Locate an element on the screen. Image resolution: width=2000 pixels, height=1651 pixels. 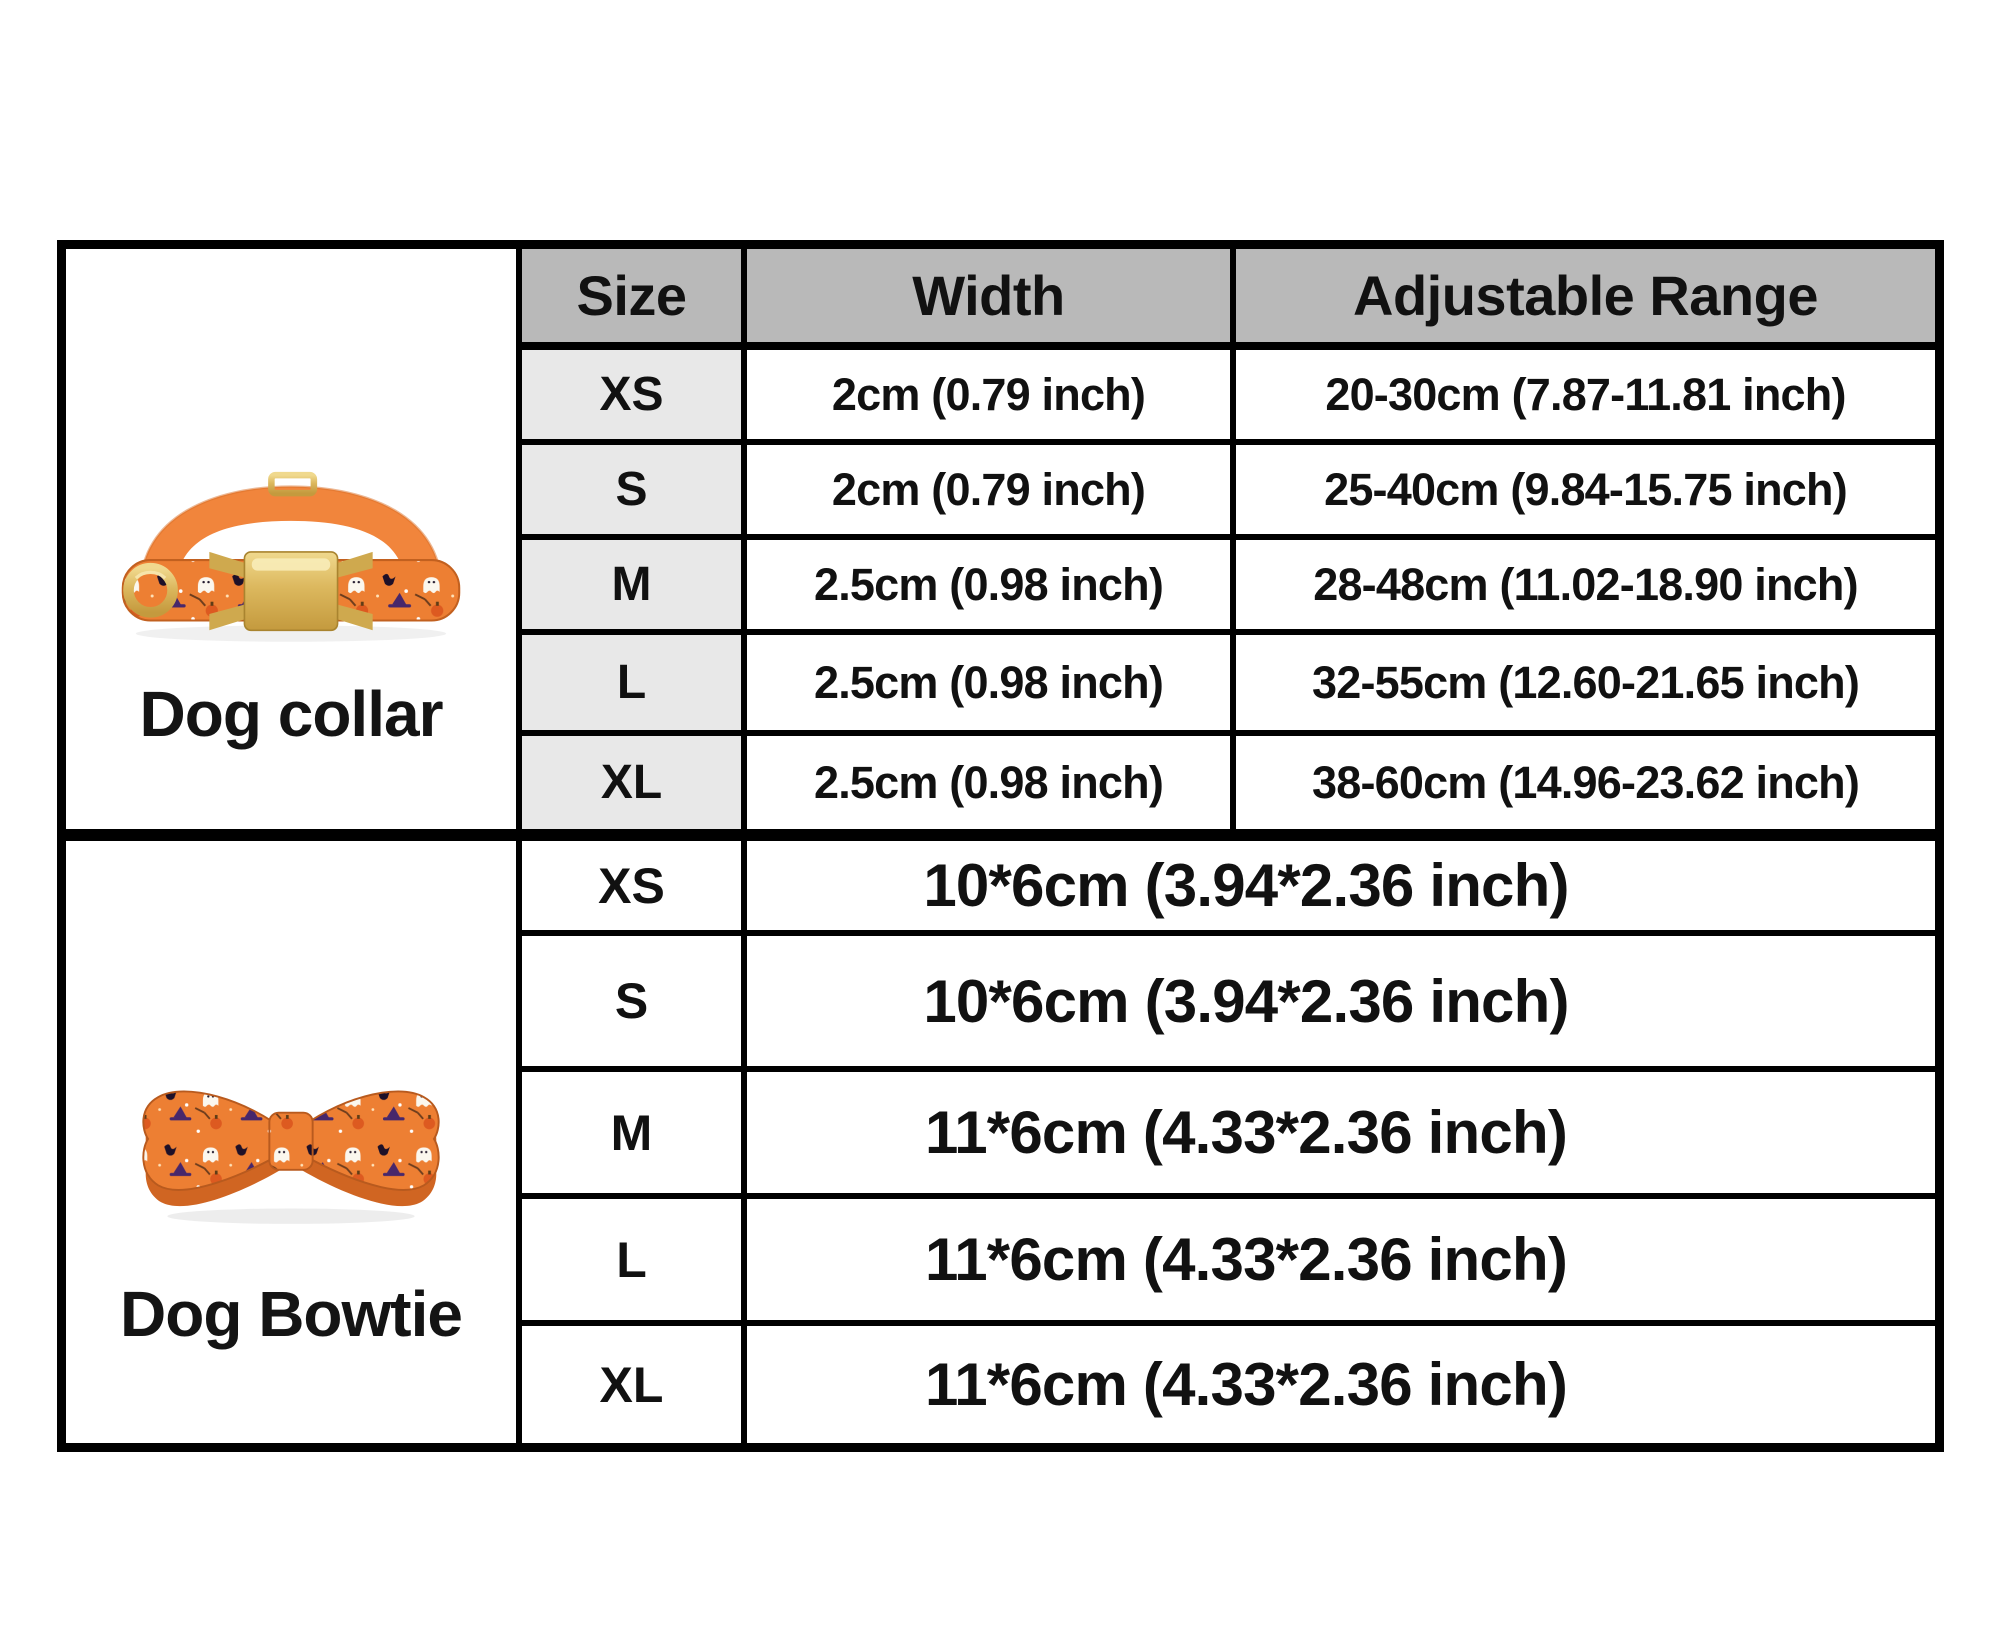
bowtie-size-xl: XL is located at coordinates (631, 1384).